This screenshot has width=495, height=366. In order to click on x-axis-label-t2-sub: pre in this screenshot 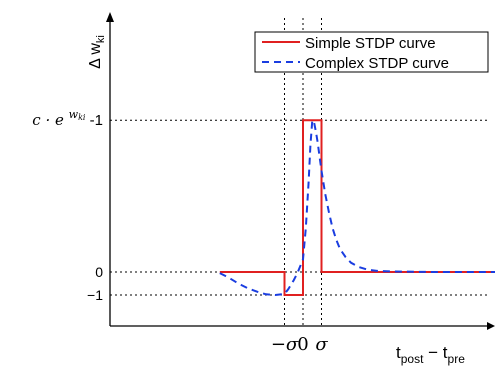, I will do `click(457, 359)`.